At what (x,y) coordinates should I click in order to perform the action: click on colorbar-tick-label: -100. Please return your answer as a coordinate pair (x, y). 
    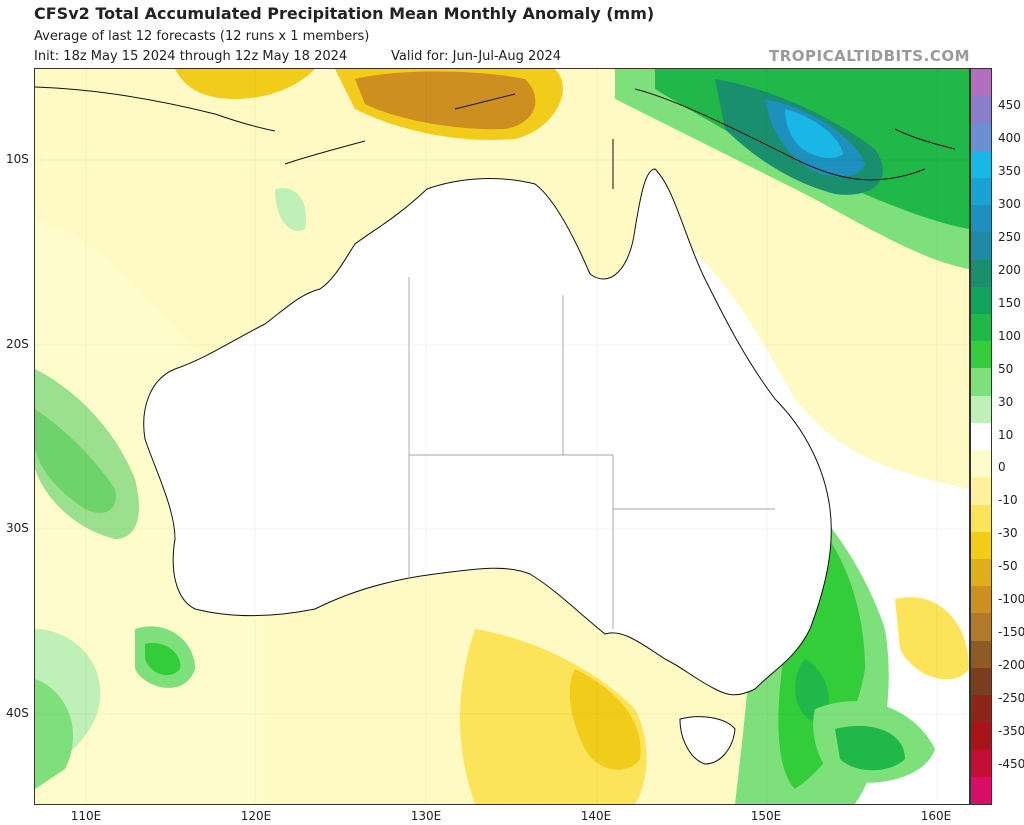
    Looking at the image, I should click on (1011, 599).